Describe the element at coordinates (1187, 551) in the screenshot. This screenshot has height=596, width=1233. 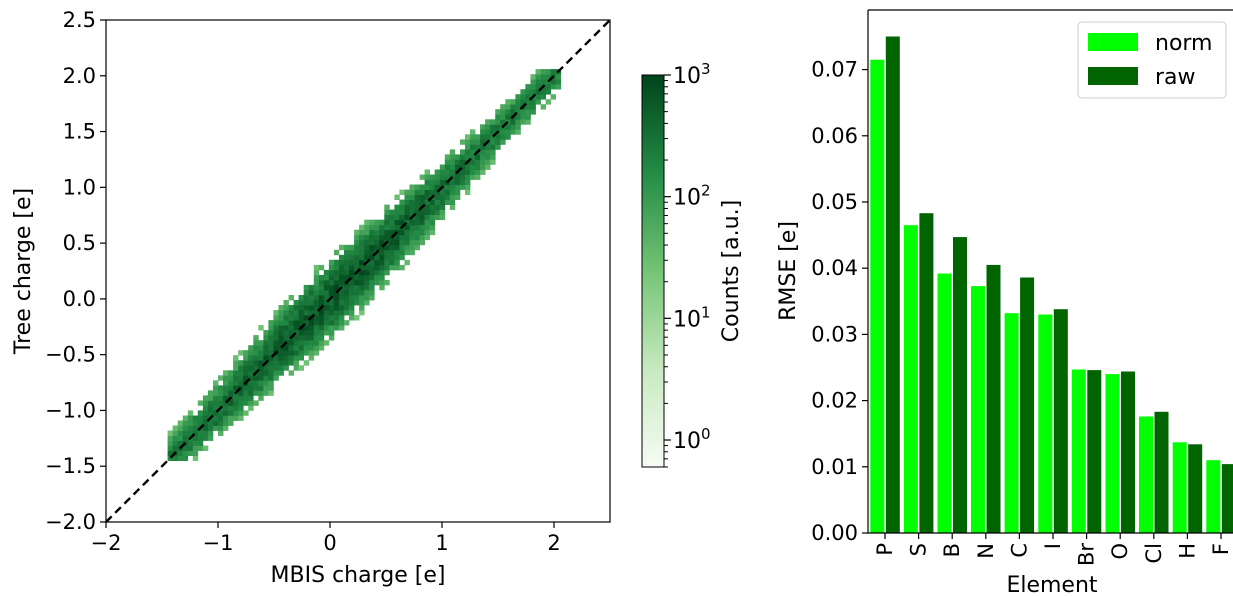
I see `x-tick-label: H` at that location.